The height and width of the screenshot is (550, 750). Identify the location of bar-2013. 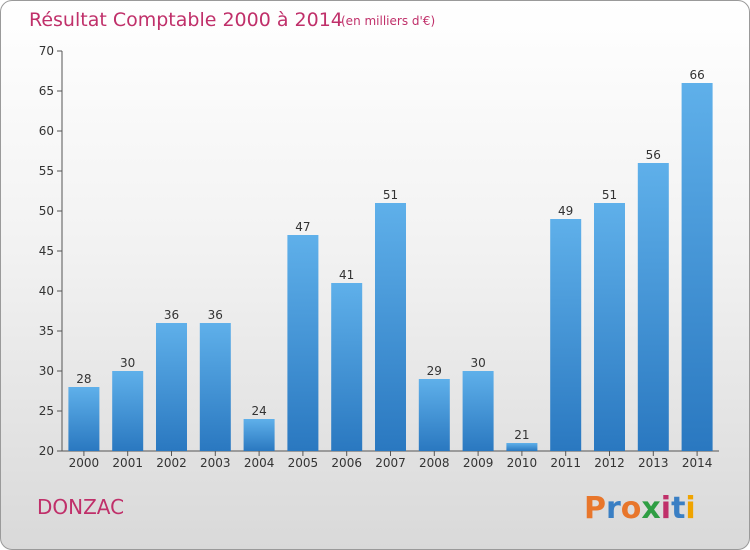
(653, 307).